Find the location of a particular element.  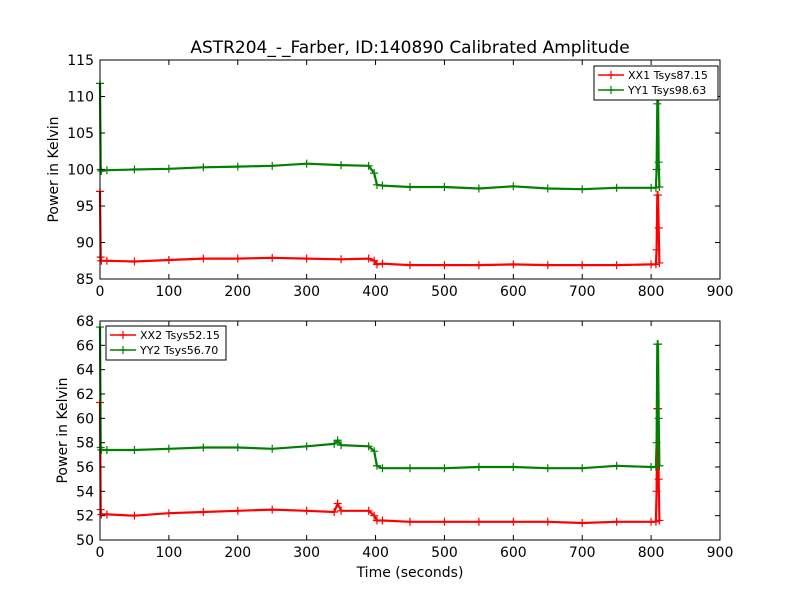

y-tick-label: 85 is located at coordinates (85, 280).